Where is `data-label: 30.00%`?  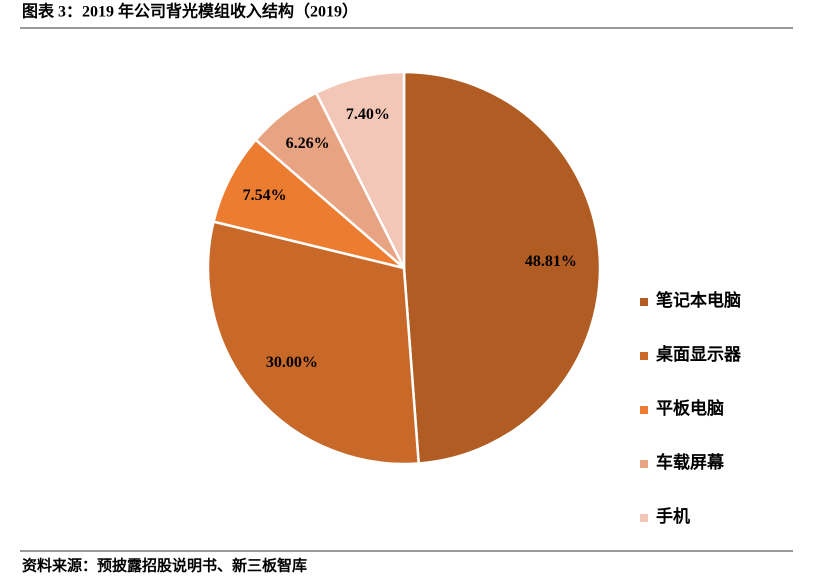
data-label: 30.00% is located at coordinates (292, 362).